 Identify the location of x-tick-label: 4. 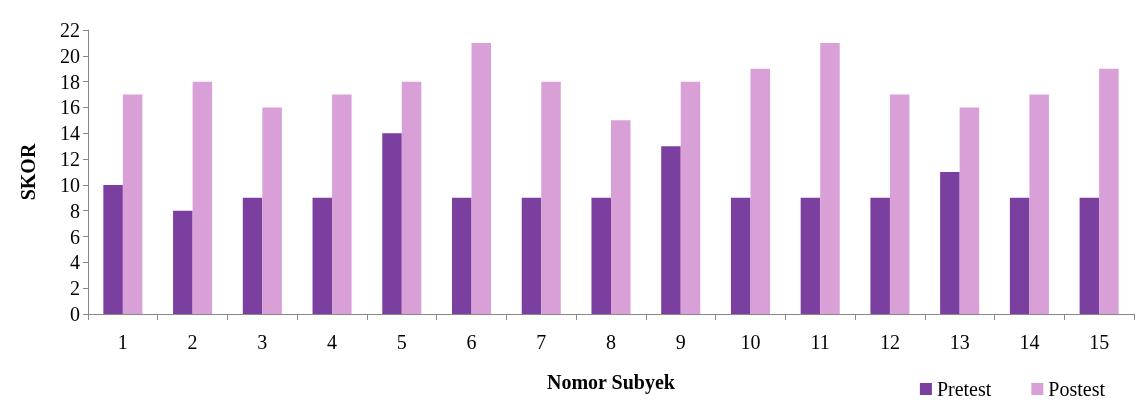
(332, 342).